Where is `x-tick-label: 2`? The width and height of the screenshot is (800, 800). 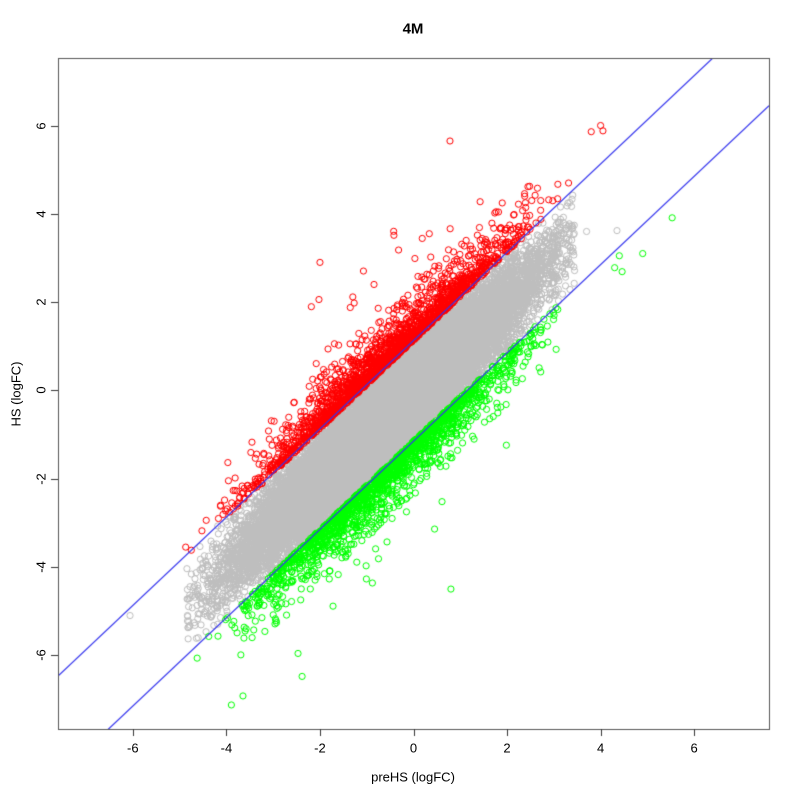
x-tick-label: 2 is located at coordinates (507, 748).